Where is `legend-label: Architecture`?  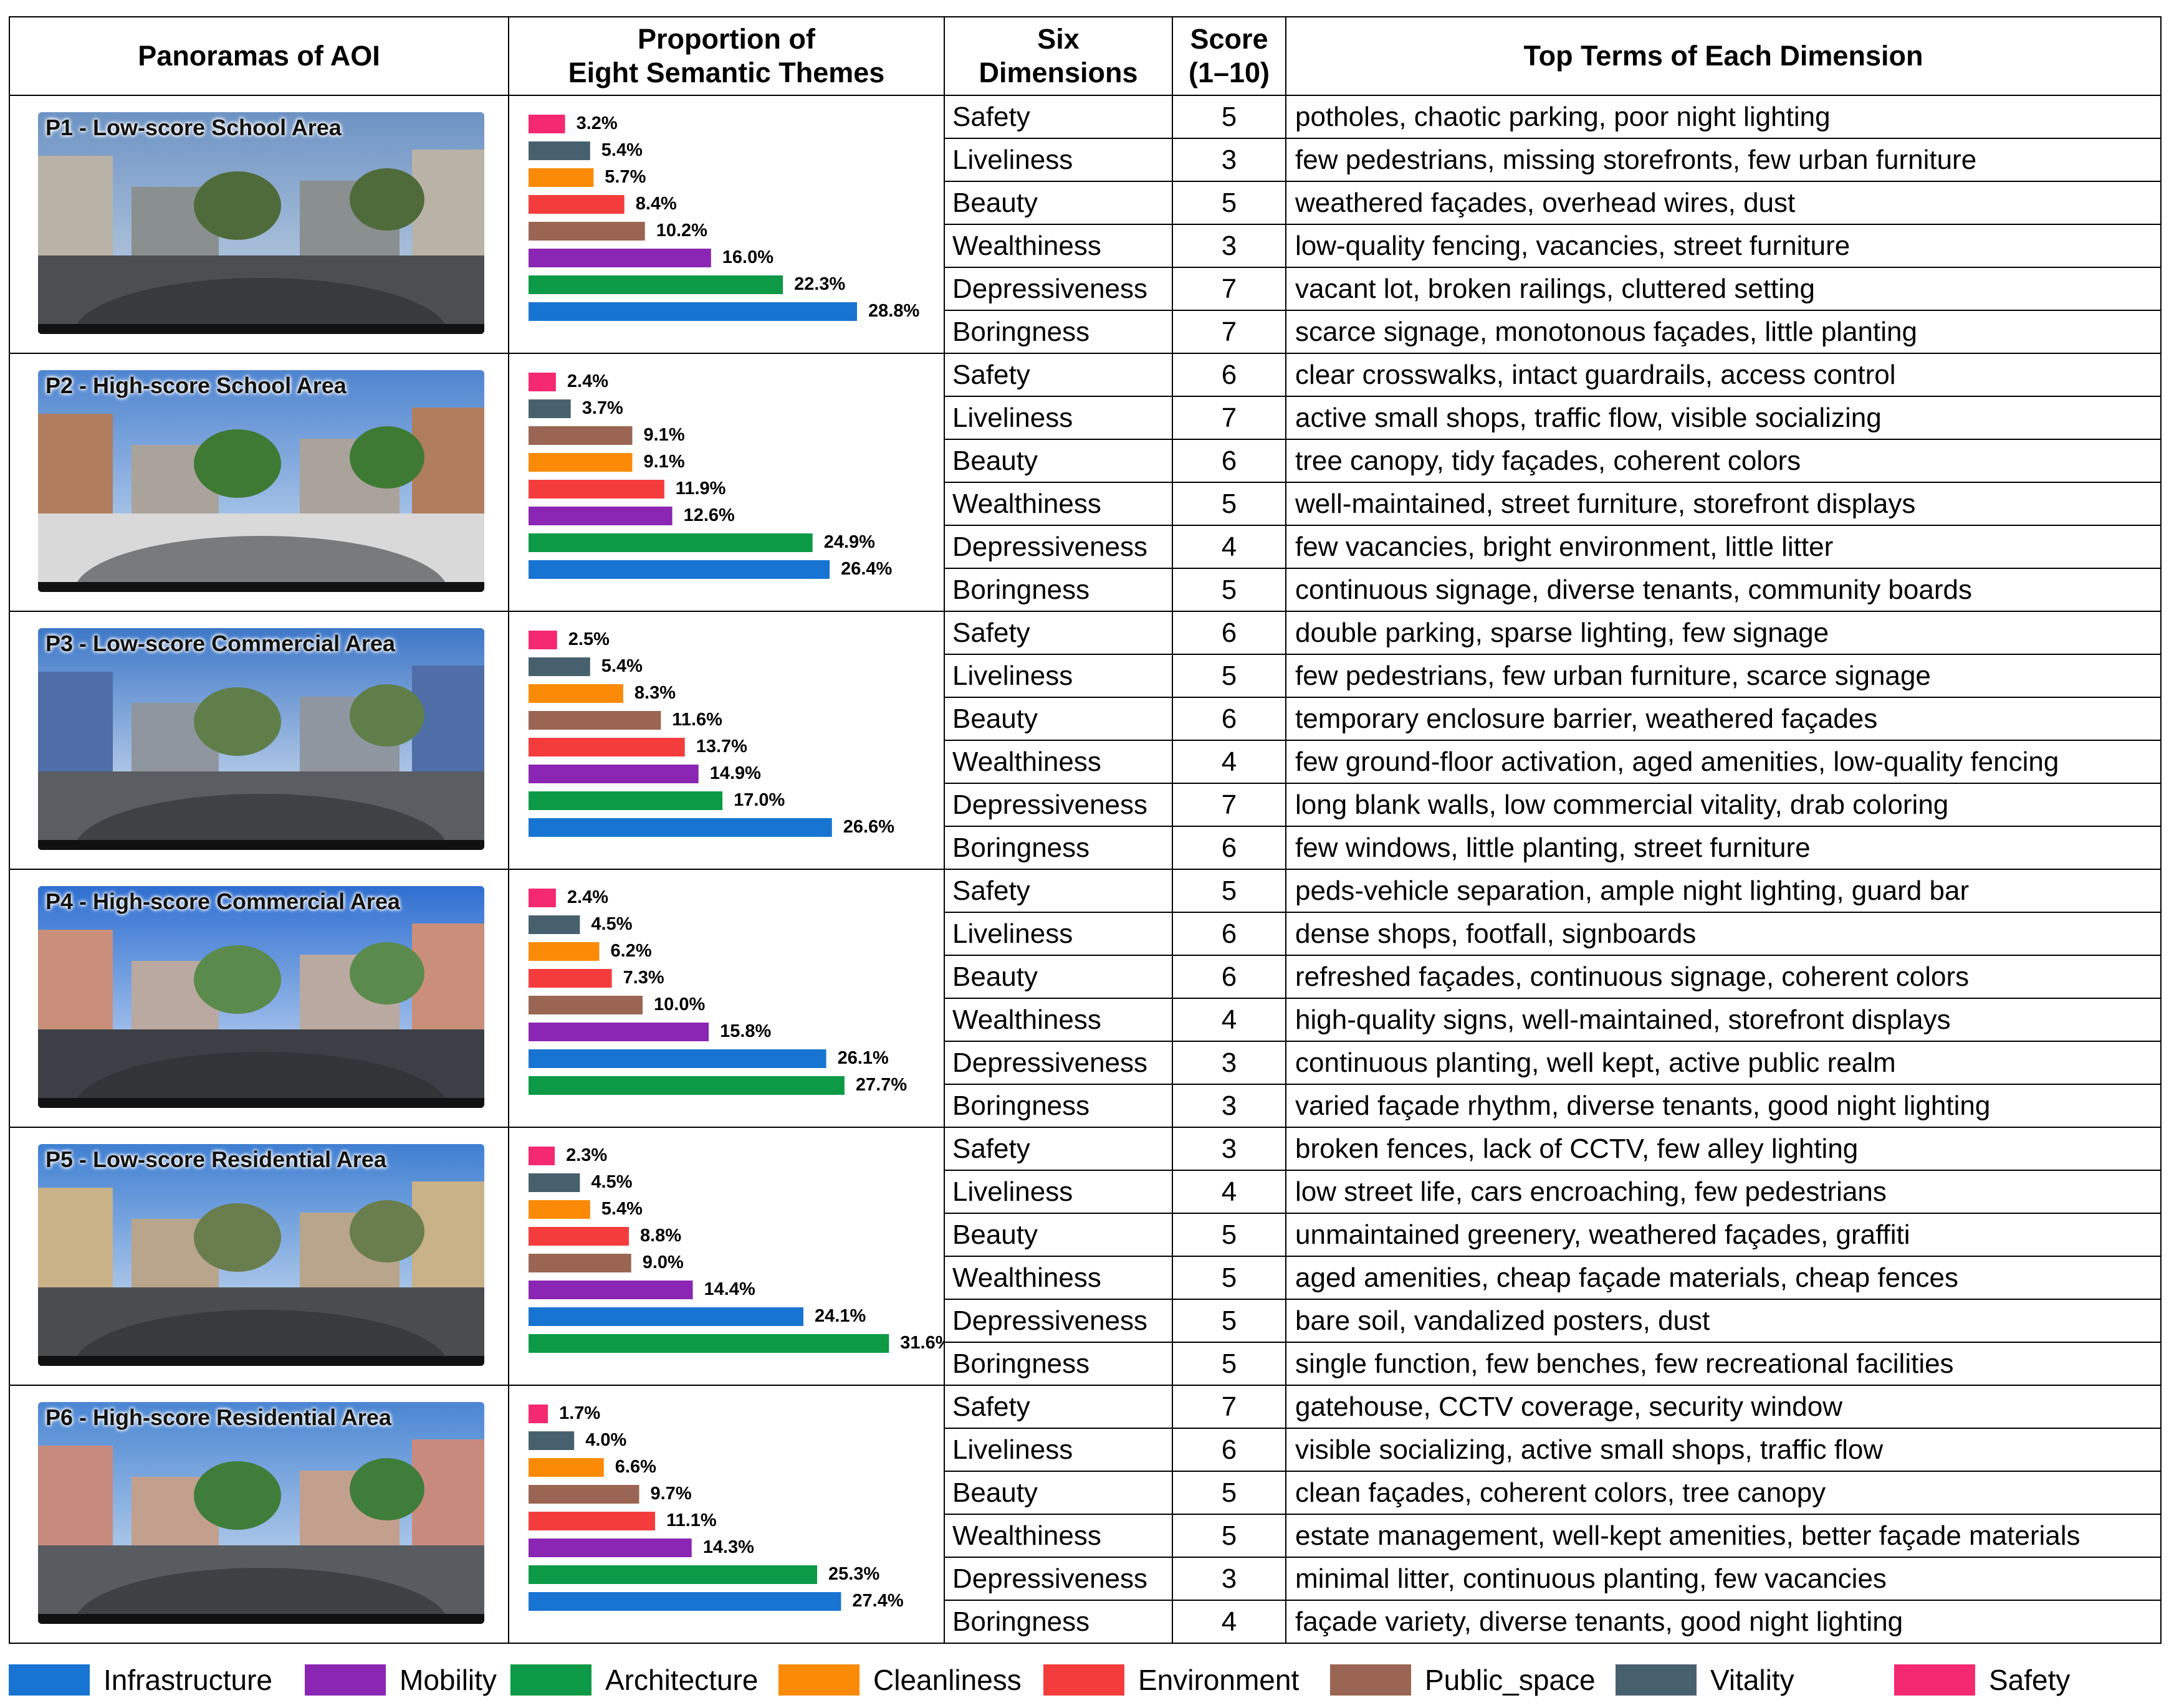
legend-label: Architecture is located at coordinates (682, 1680).